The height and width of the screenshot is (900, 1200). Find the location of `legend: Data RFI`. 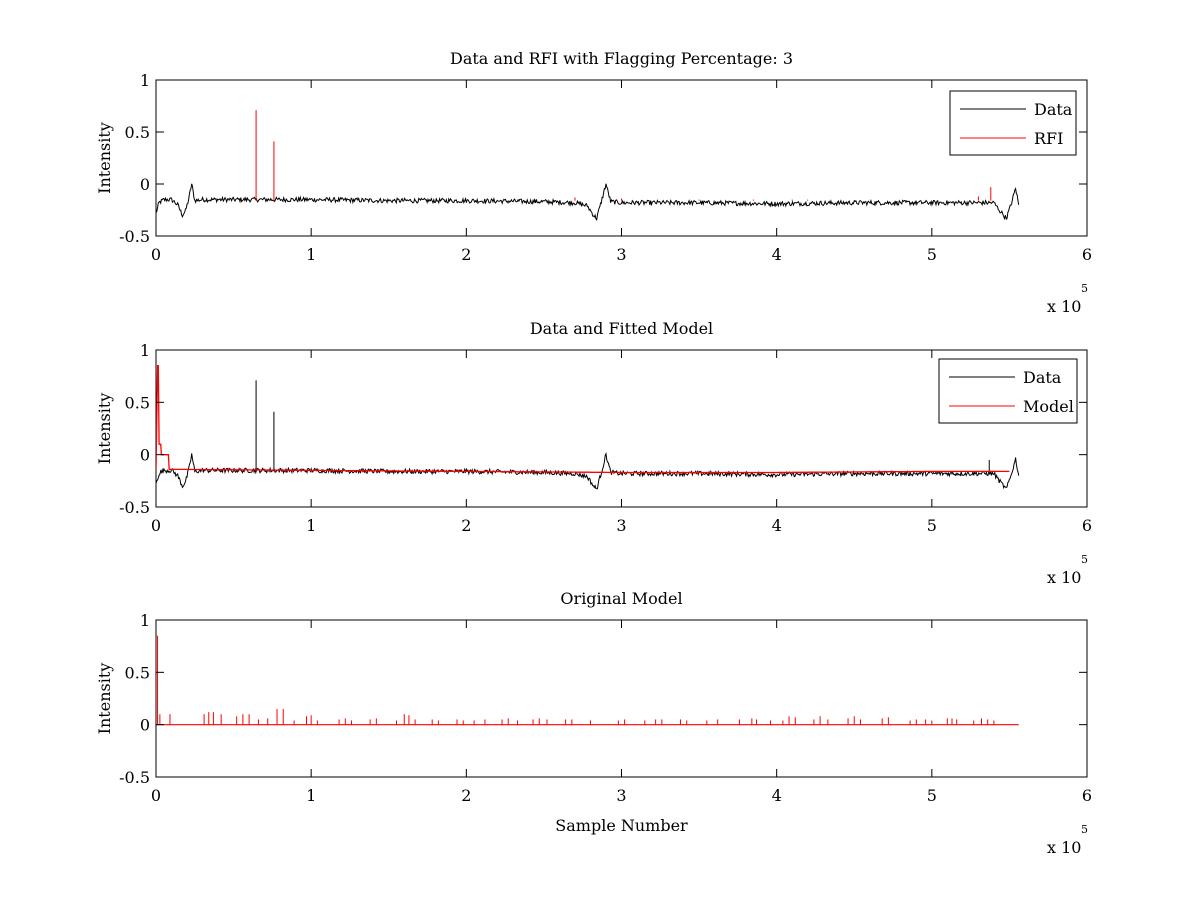

legend: Data RFI is located at coordinates (1013, 123).